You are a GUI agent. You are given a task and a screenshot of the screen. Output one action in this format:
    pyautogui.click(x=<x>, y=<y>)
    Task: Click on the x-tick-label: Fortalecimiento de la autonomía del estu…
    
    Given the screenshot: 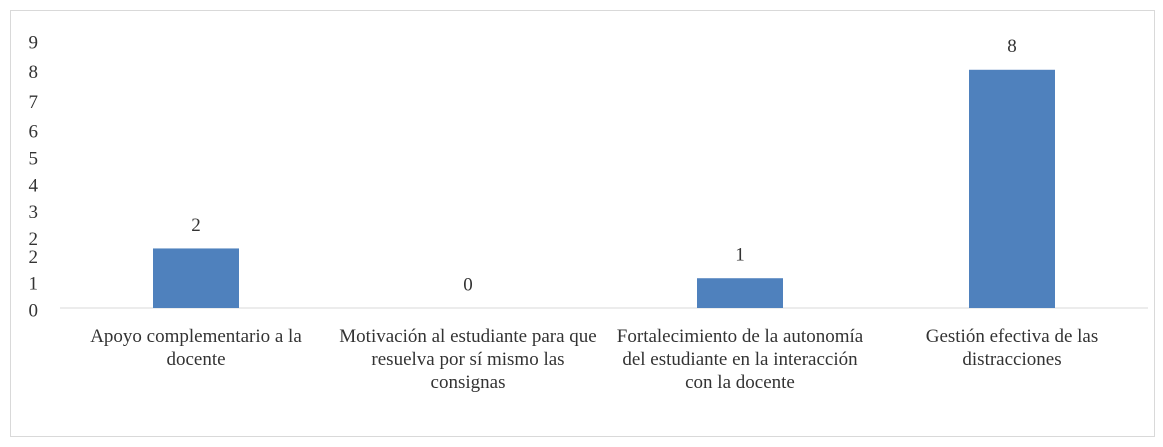 What is the action you would take?
    pyautogui.click(x=740, y=359)
    